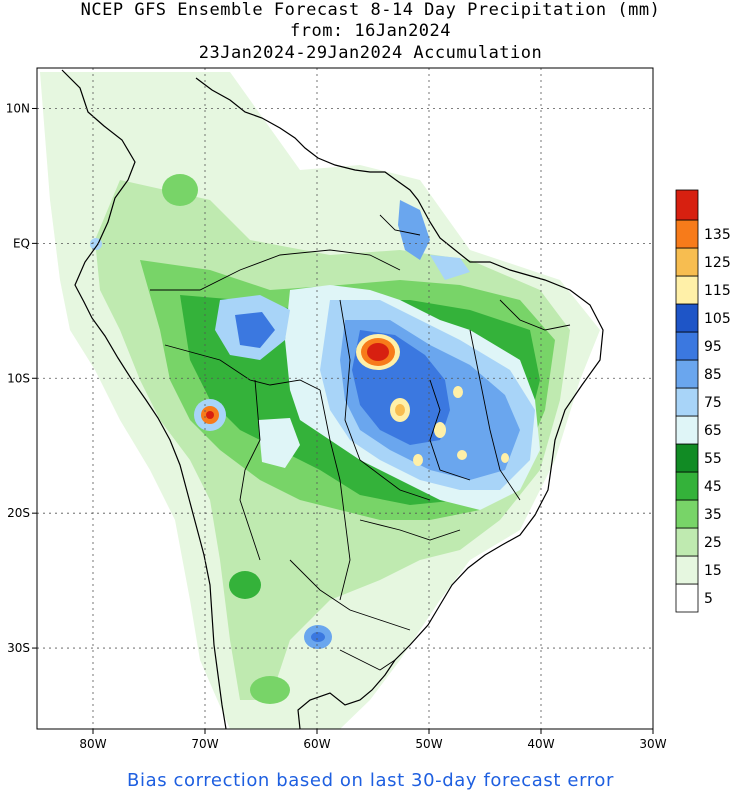 The height and width of the screenshot is (793, 741). I want to click on title-line-3: 23Jan2024-29Jan2024 Accumulation, so click(370, 53).